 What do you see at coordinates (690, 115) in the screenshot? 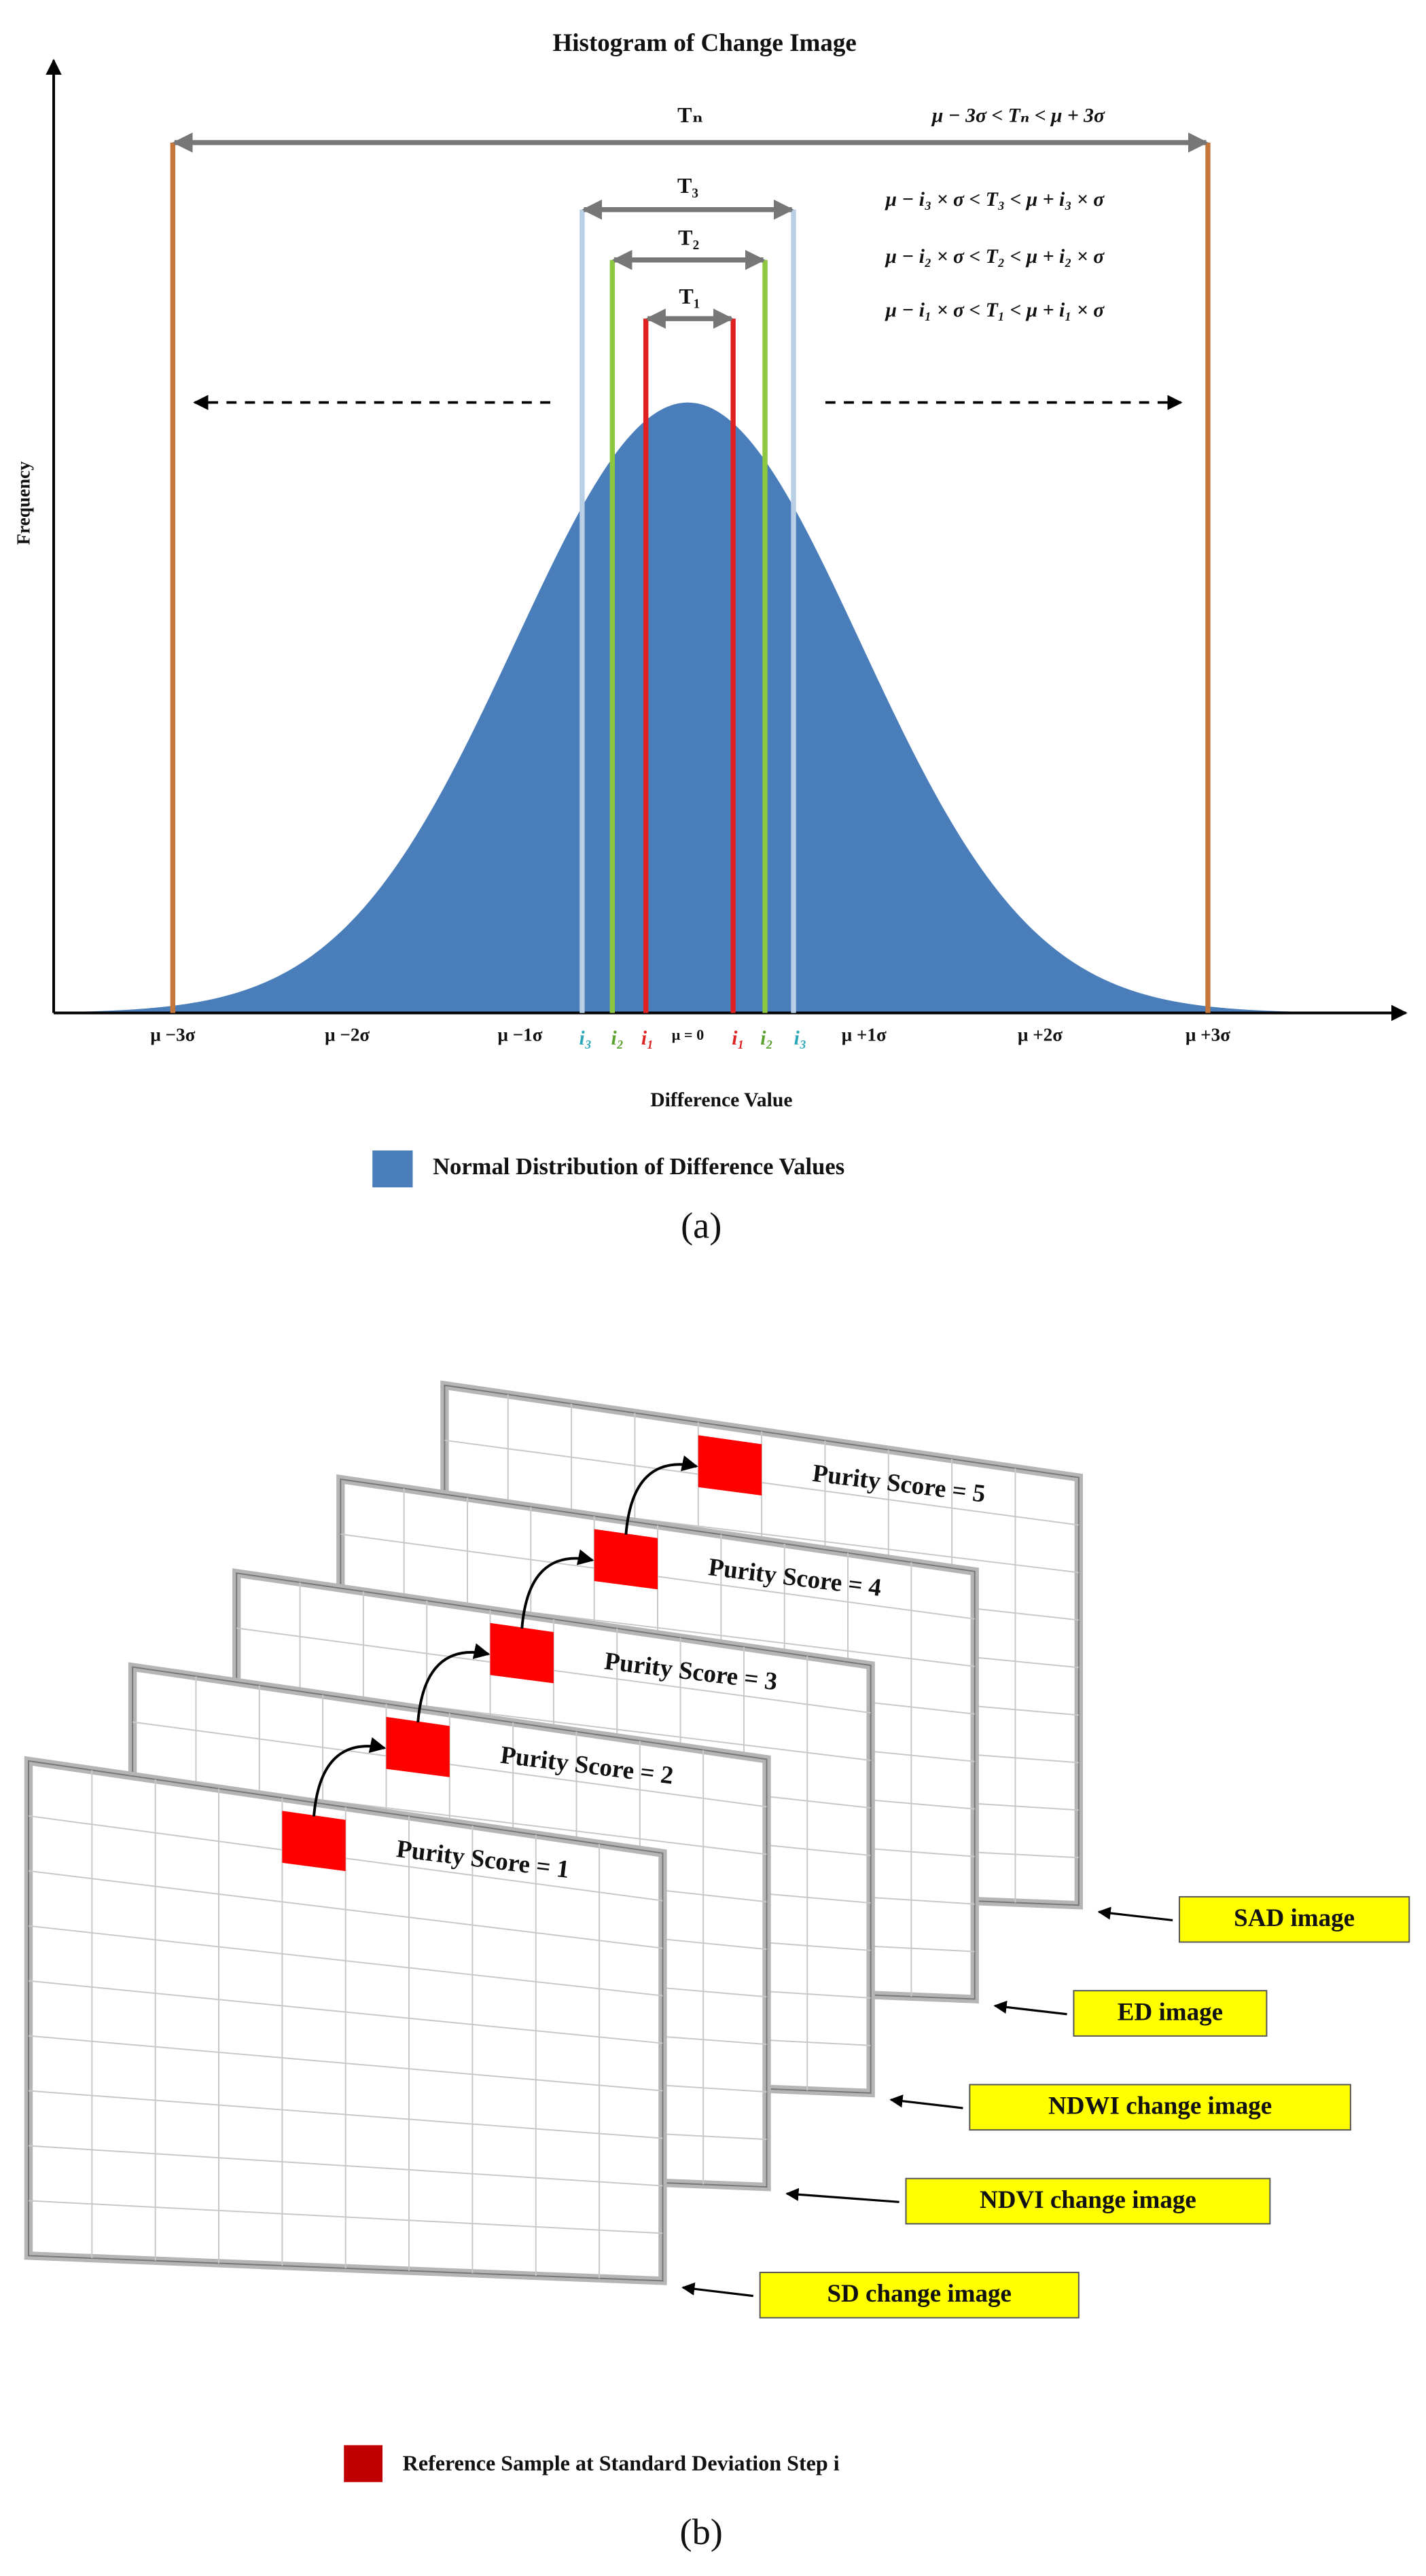
I see `threshold-label: Tₙ` at bounding box center [690, 115].